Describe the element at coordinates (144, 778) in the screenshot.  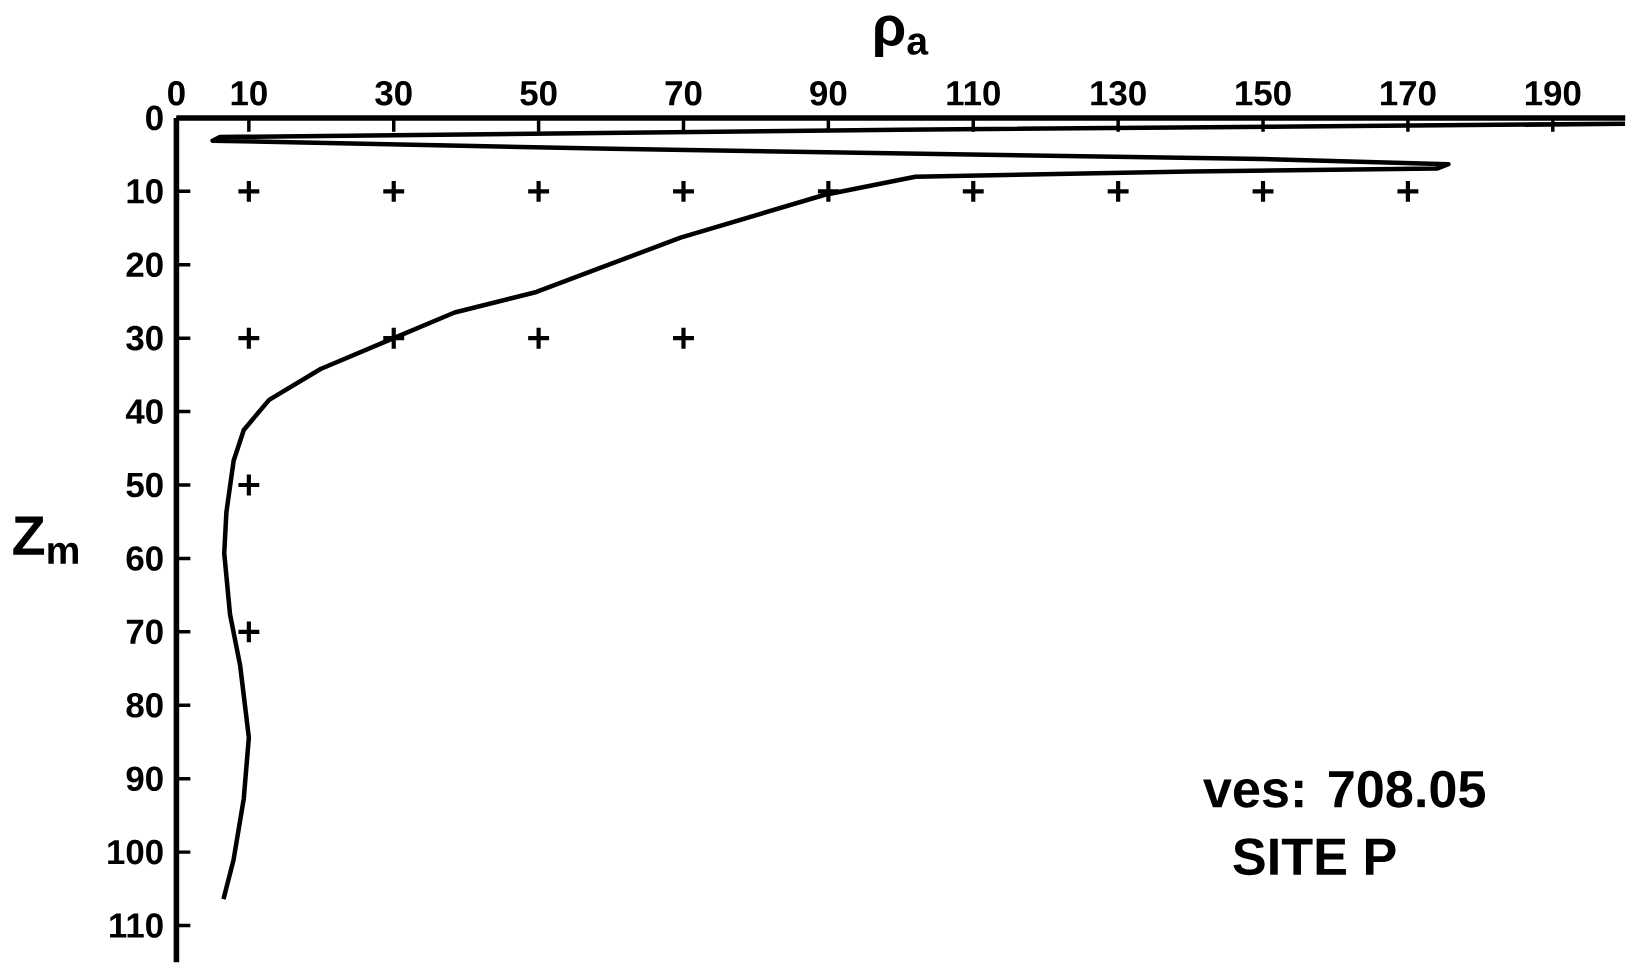
I see `y-tick-label: 90` at that location.